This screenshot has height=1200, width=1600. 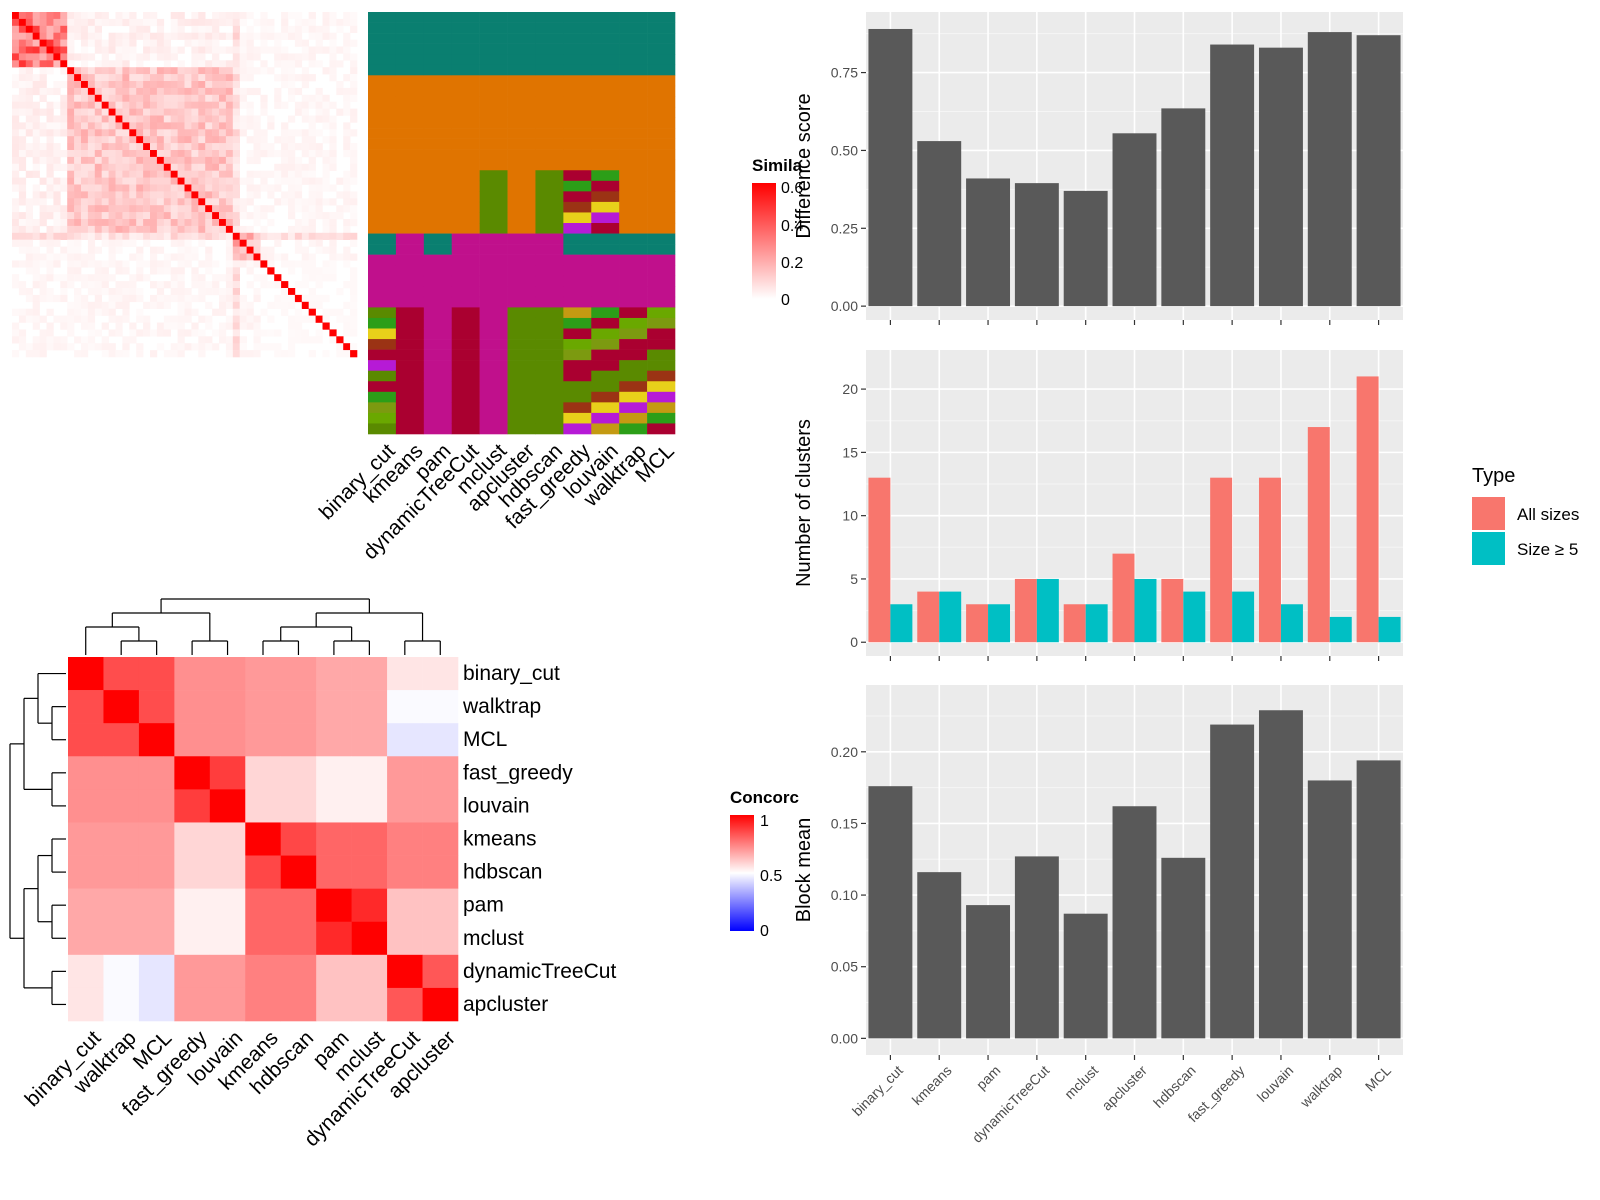 What do you see at coordinates (764, 241) in the screenshot?
I see `similarity-legend-colorbar` at bounding box center [764, 241].